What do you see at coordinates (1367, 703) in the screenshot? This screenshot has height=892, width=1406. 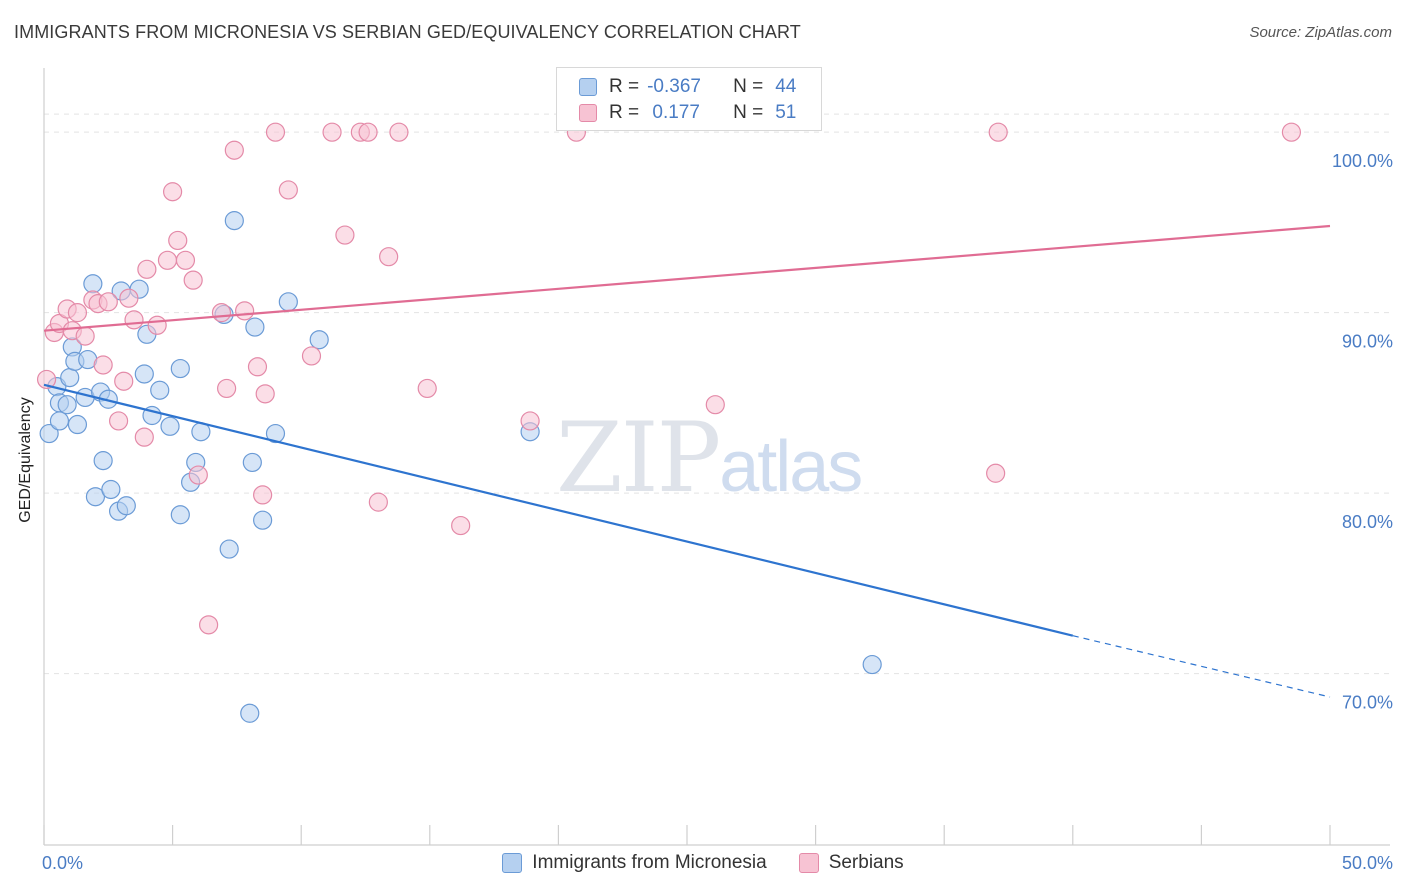 I see `y-tick-label: 70.0%` at bounding box center [1367, 703].